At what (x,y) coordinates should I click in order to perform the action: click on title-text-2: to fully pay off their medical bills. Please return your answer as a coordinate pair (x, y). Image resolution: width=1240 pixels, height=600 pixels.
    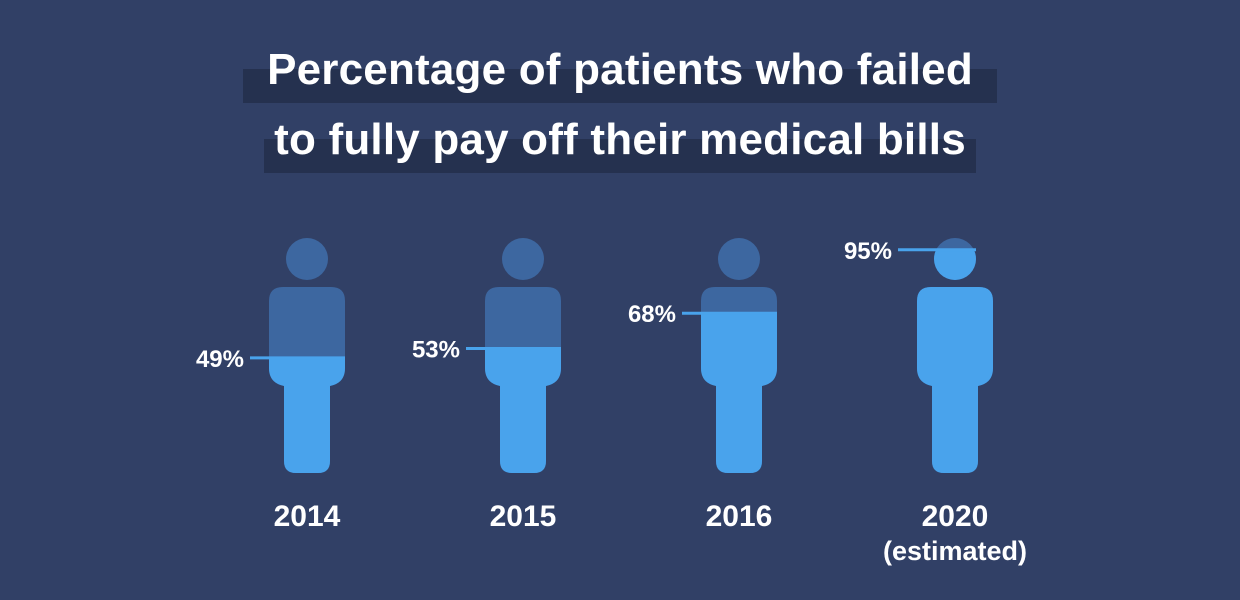
    Looking at the image, I should click on (620, 139).